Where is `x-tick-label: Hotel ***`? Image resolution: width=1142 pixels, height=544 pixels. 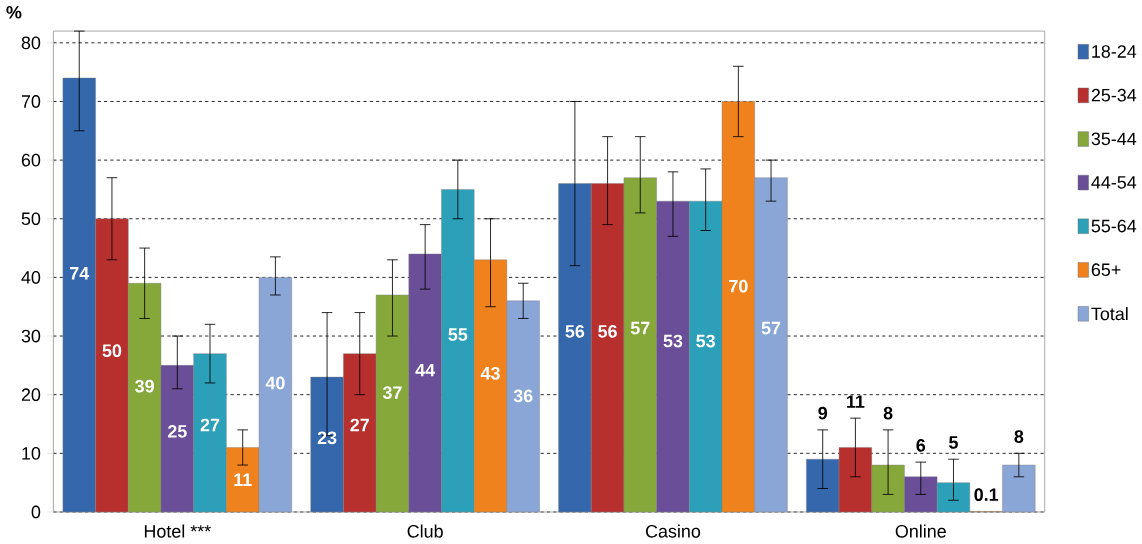
x-tick-label: Hotel *** is located at coordinates (177, 531).